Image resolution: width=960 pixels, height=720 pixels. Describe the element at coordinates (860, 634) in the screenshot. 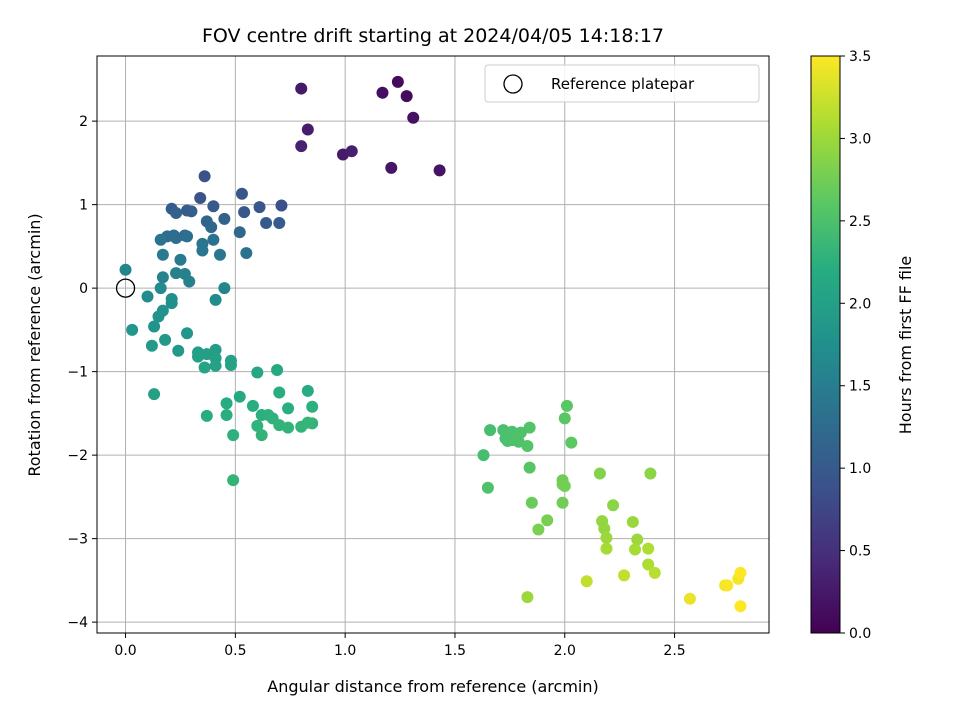

I see `colorbar-tick-label: 0.0` at that location.